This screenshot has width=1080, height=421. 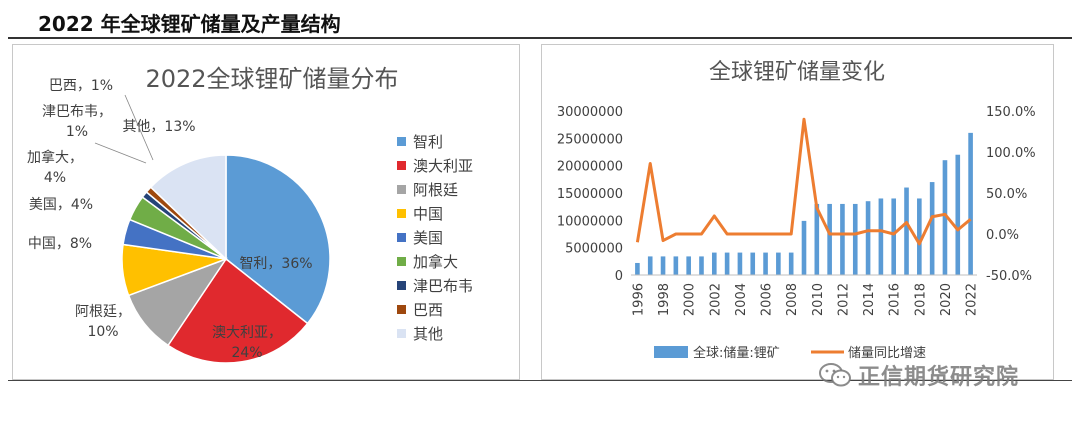 I want to click on pie-label-5: 美国，4%, so click(x=61, y=205).